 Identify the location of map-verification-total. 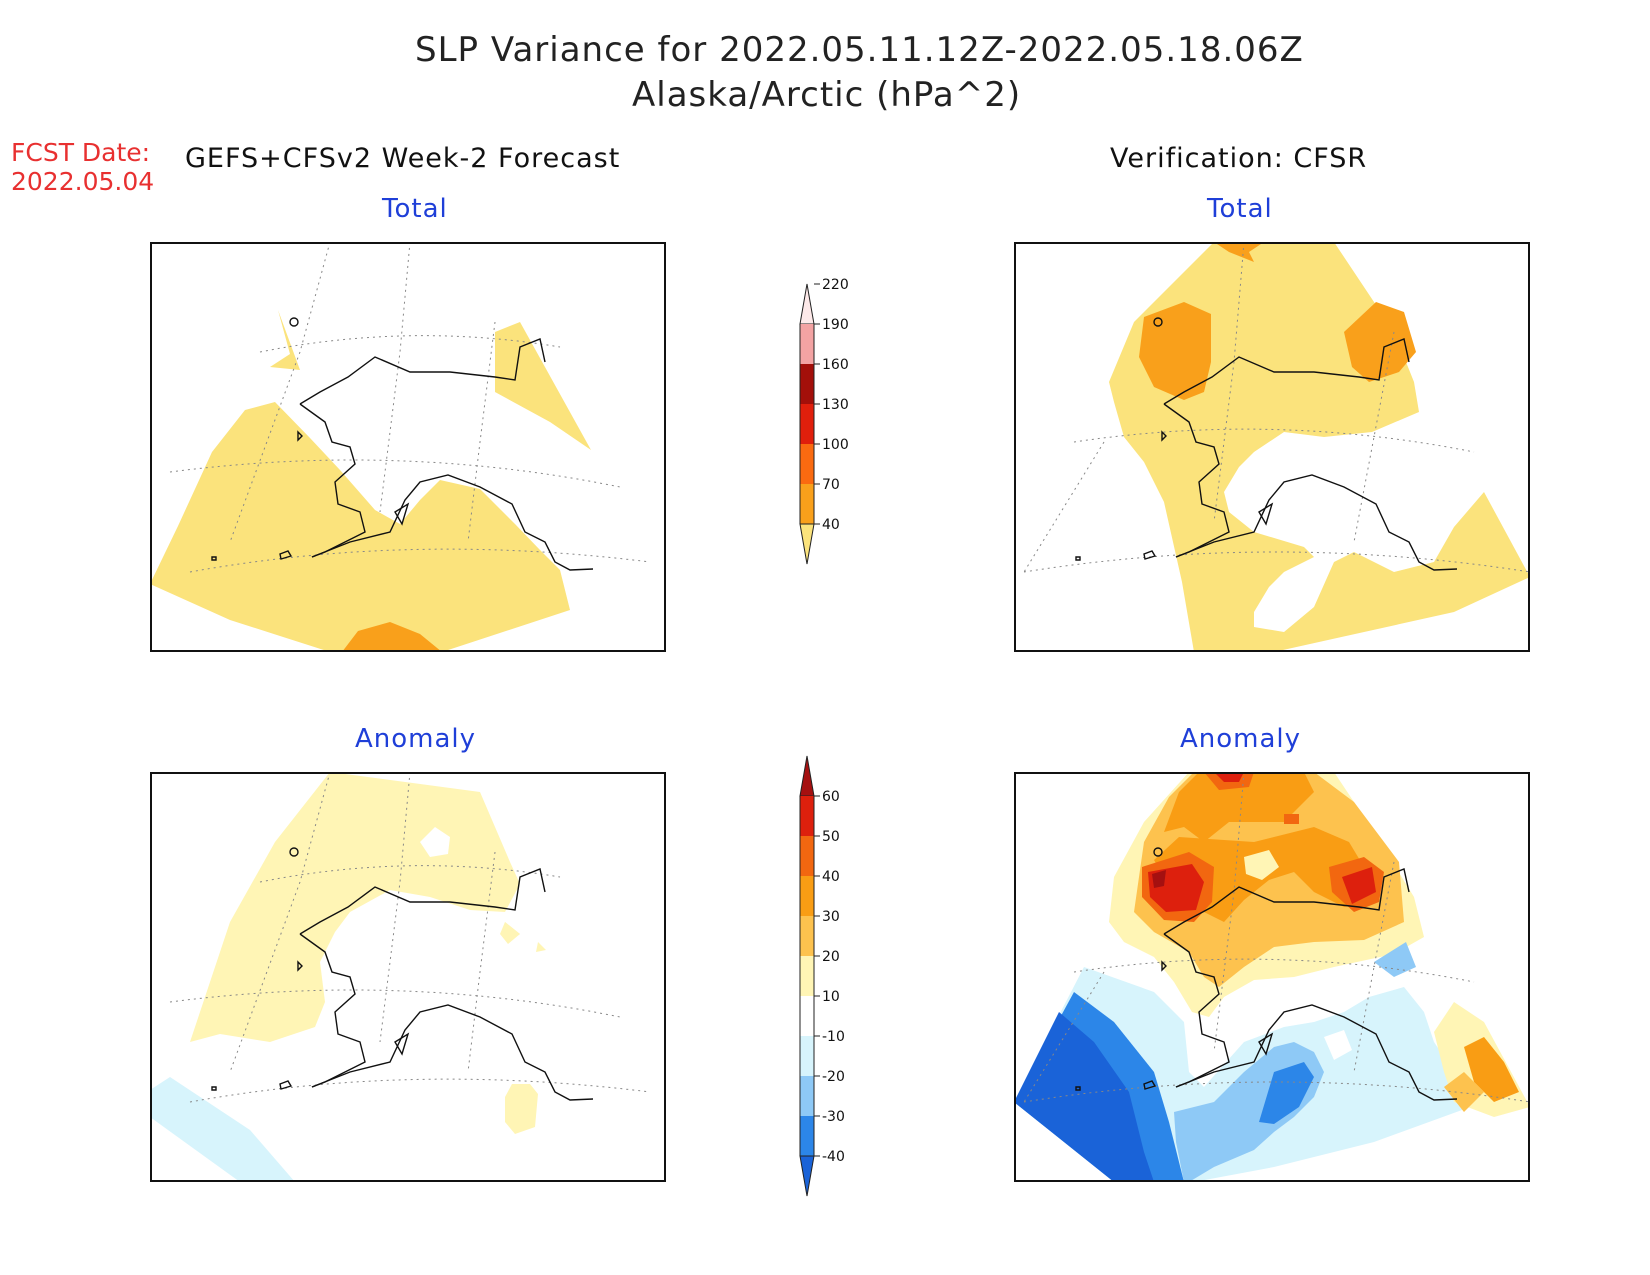
(1272, 447).